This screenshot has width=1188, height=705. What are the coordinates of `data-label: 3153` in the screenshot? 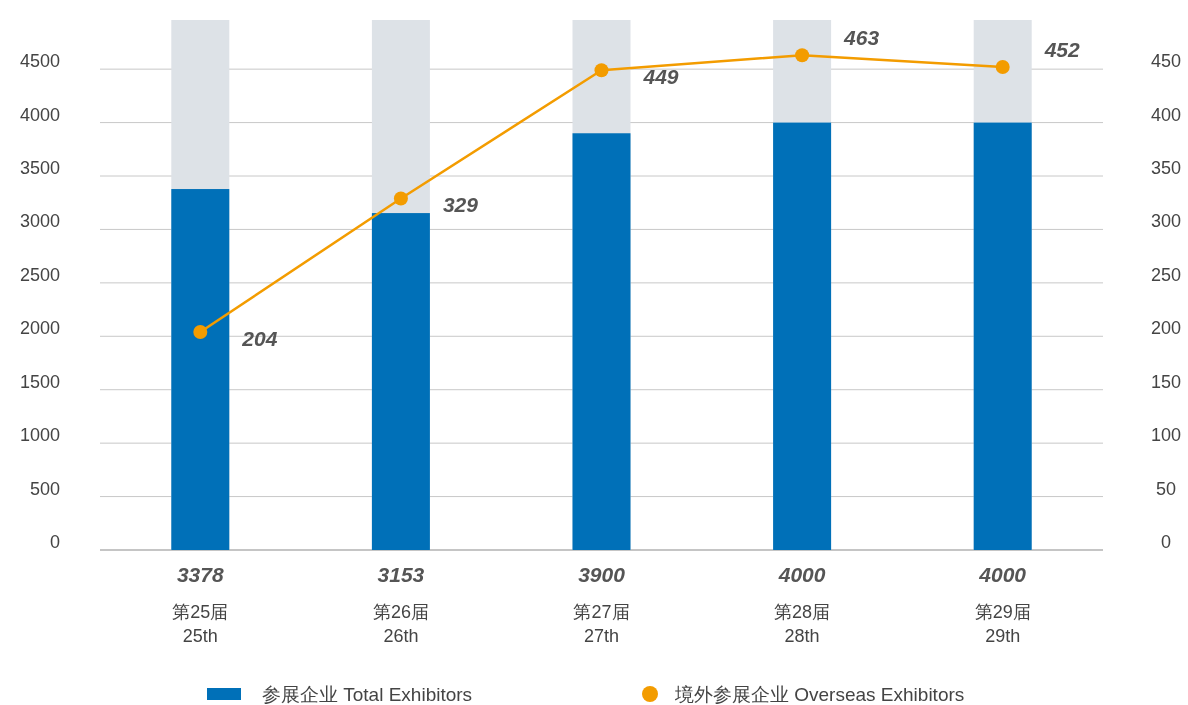 It's located at (401, 574).